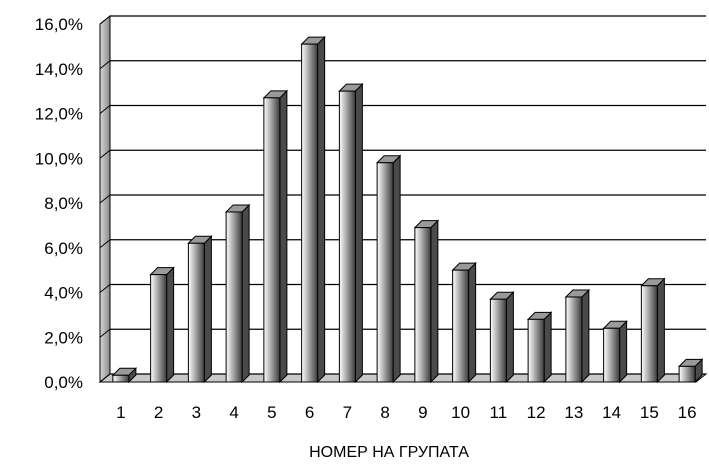 This screenshot has height=465, width=709. I want to click on x-tick-label: 7, so click(347, 412).